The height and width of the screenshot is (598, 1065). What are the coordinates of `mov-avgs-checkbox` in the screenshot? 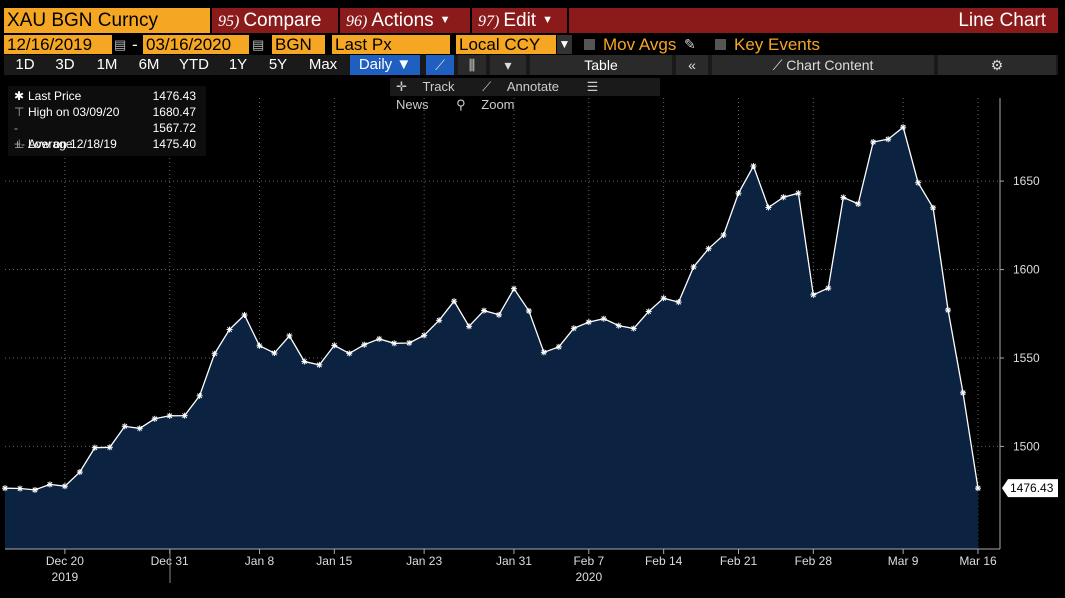 It's located at (589, 44).